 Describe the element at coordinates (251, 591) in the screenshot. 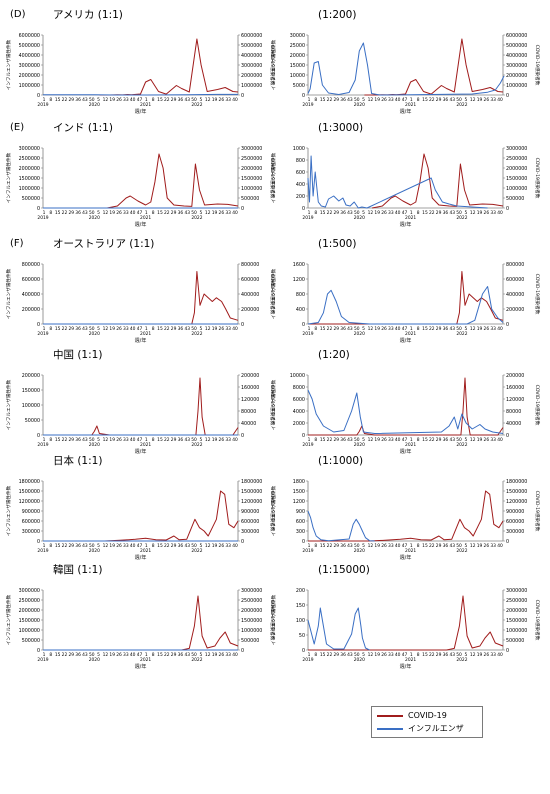

I see `y-tick-label-right: 3000000` at that location.